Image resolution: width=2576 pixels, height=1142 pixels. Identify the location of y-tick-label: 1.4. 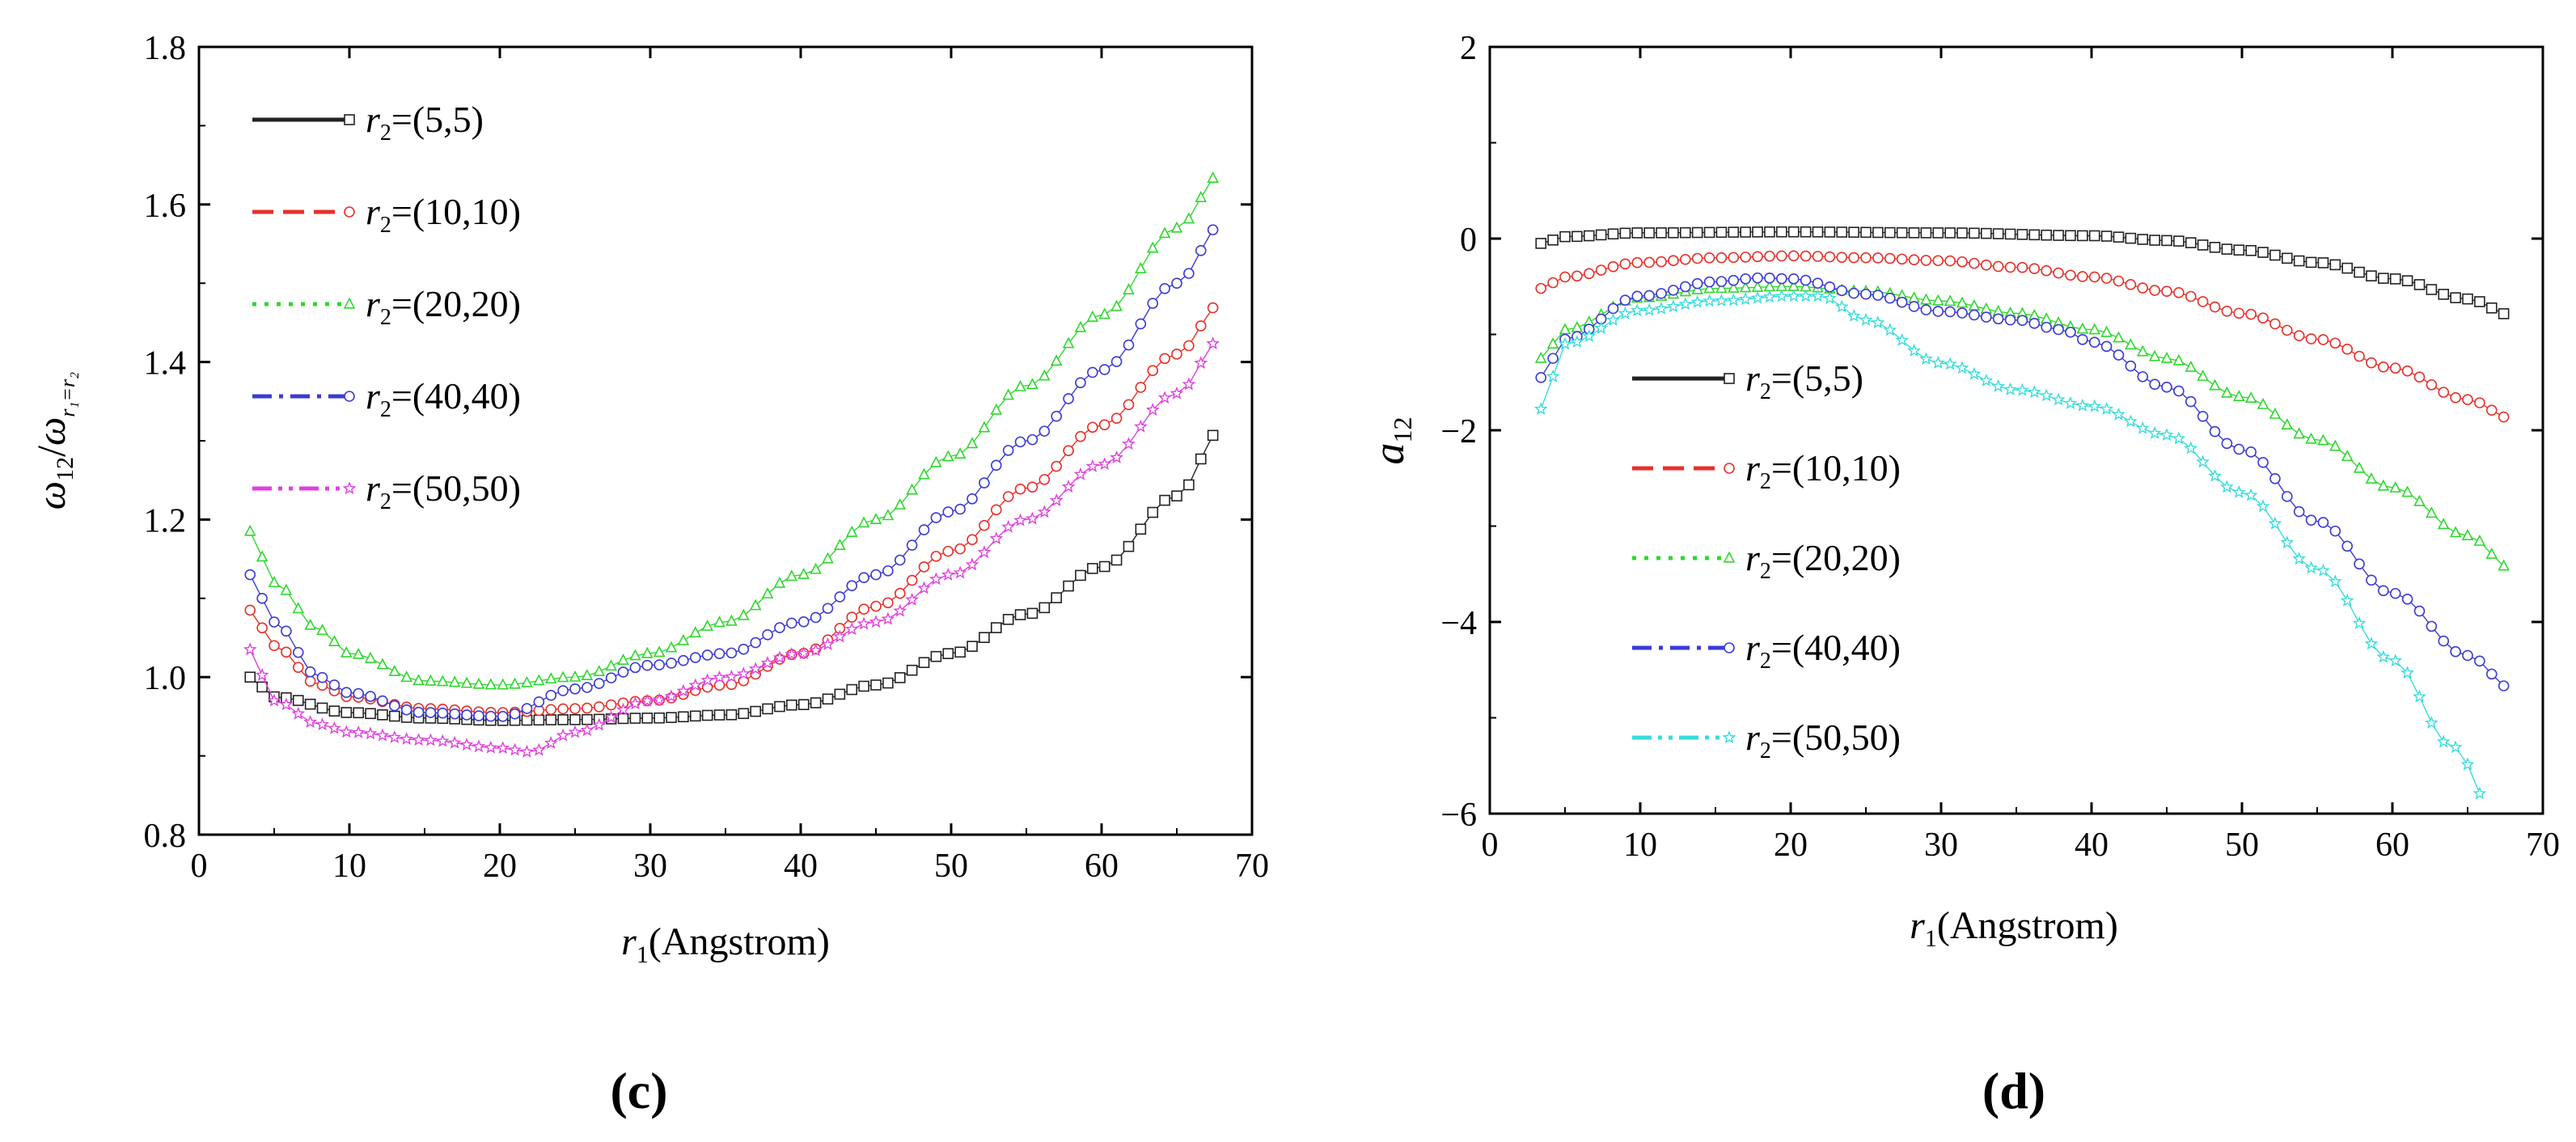
(165, 364).